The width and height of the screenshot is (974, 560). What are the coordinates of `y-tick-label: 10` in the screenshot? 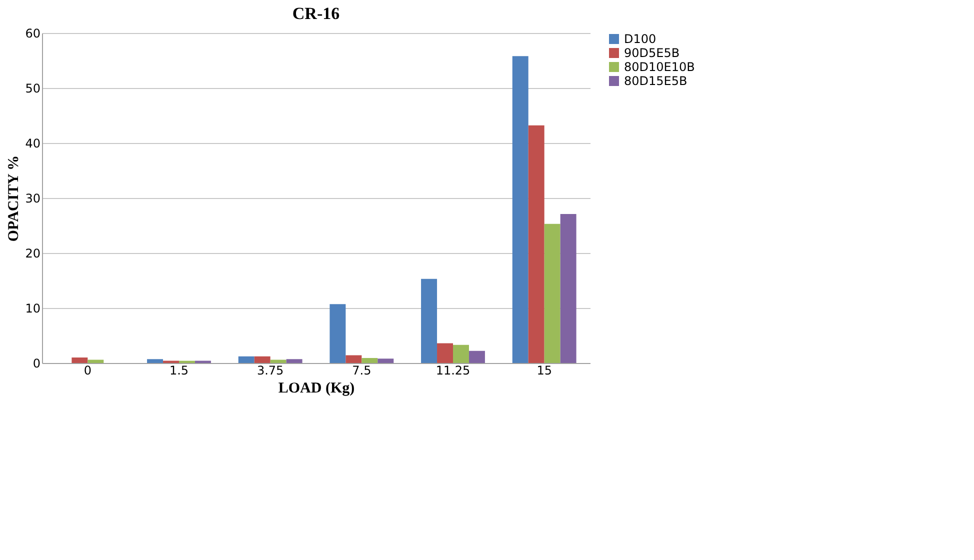 It's located at (32, 309).